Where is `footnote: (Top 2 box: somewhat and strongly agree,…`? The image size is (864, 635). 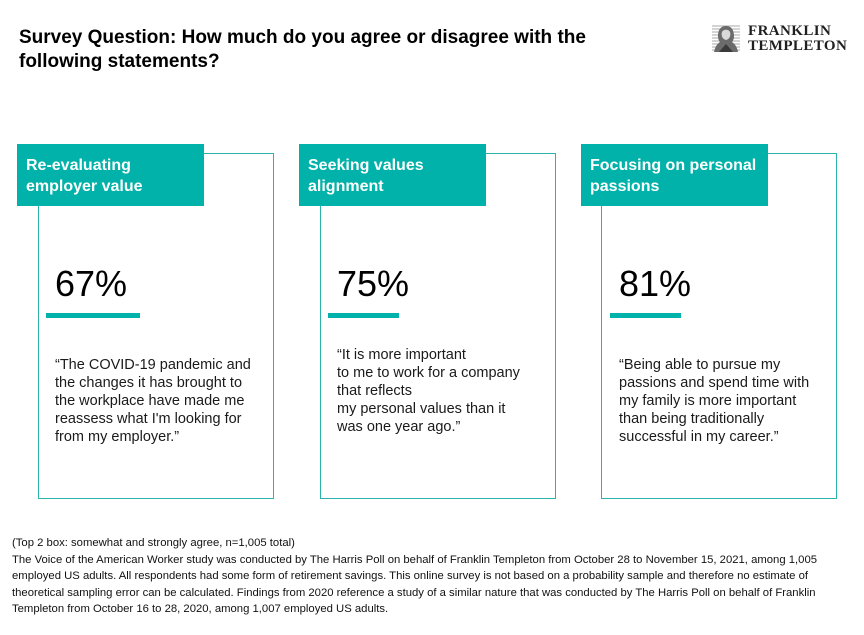
footnote: (Top 2 box: somewhat and strongly agree,… is located at coordinates (432, 576).